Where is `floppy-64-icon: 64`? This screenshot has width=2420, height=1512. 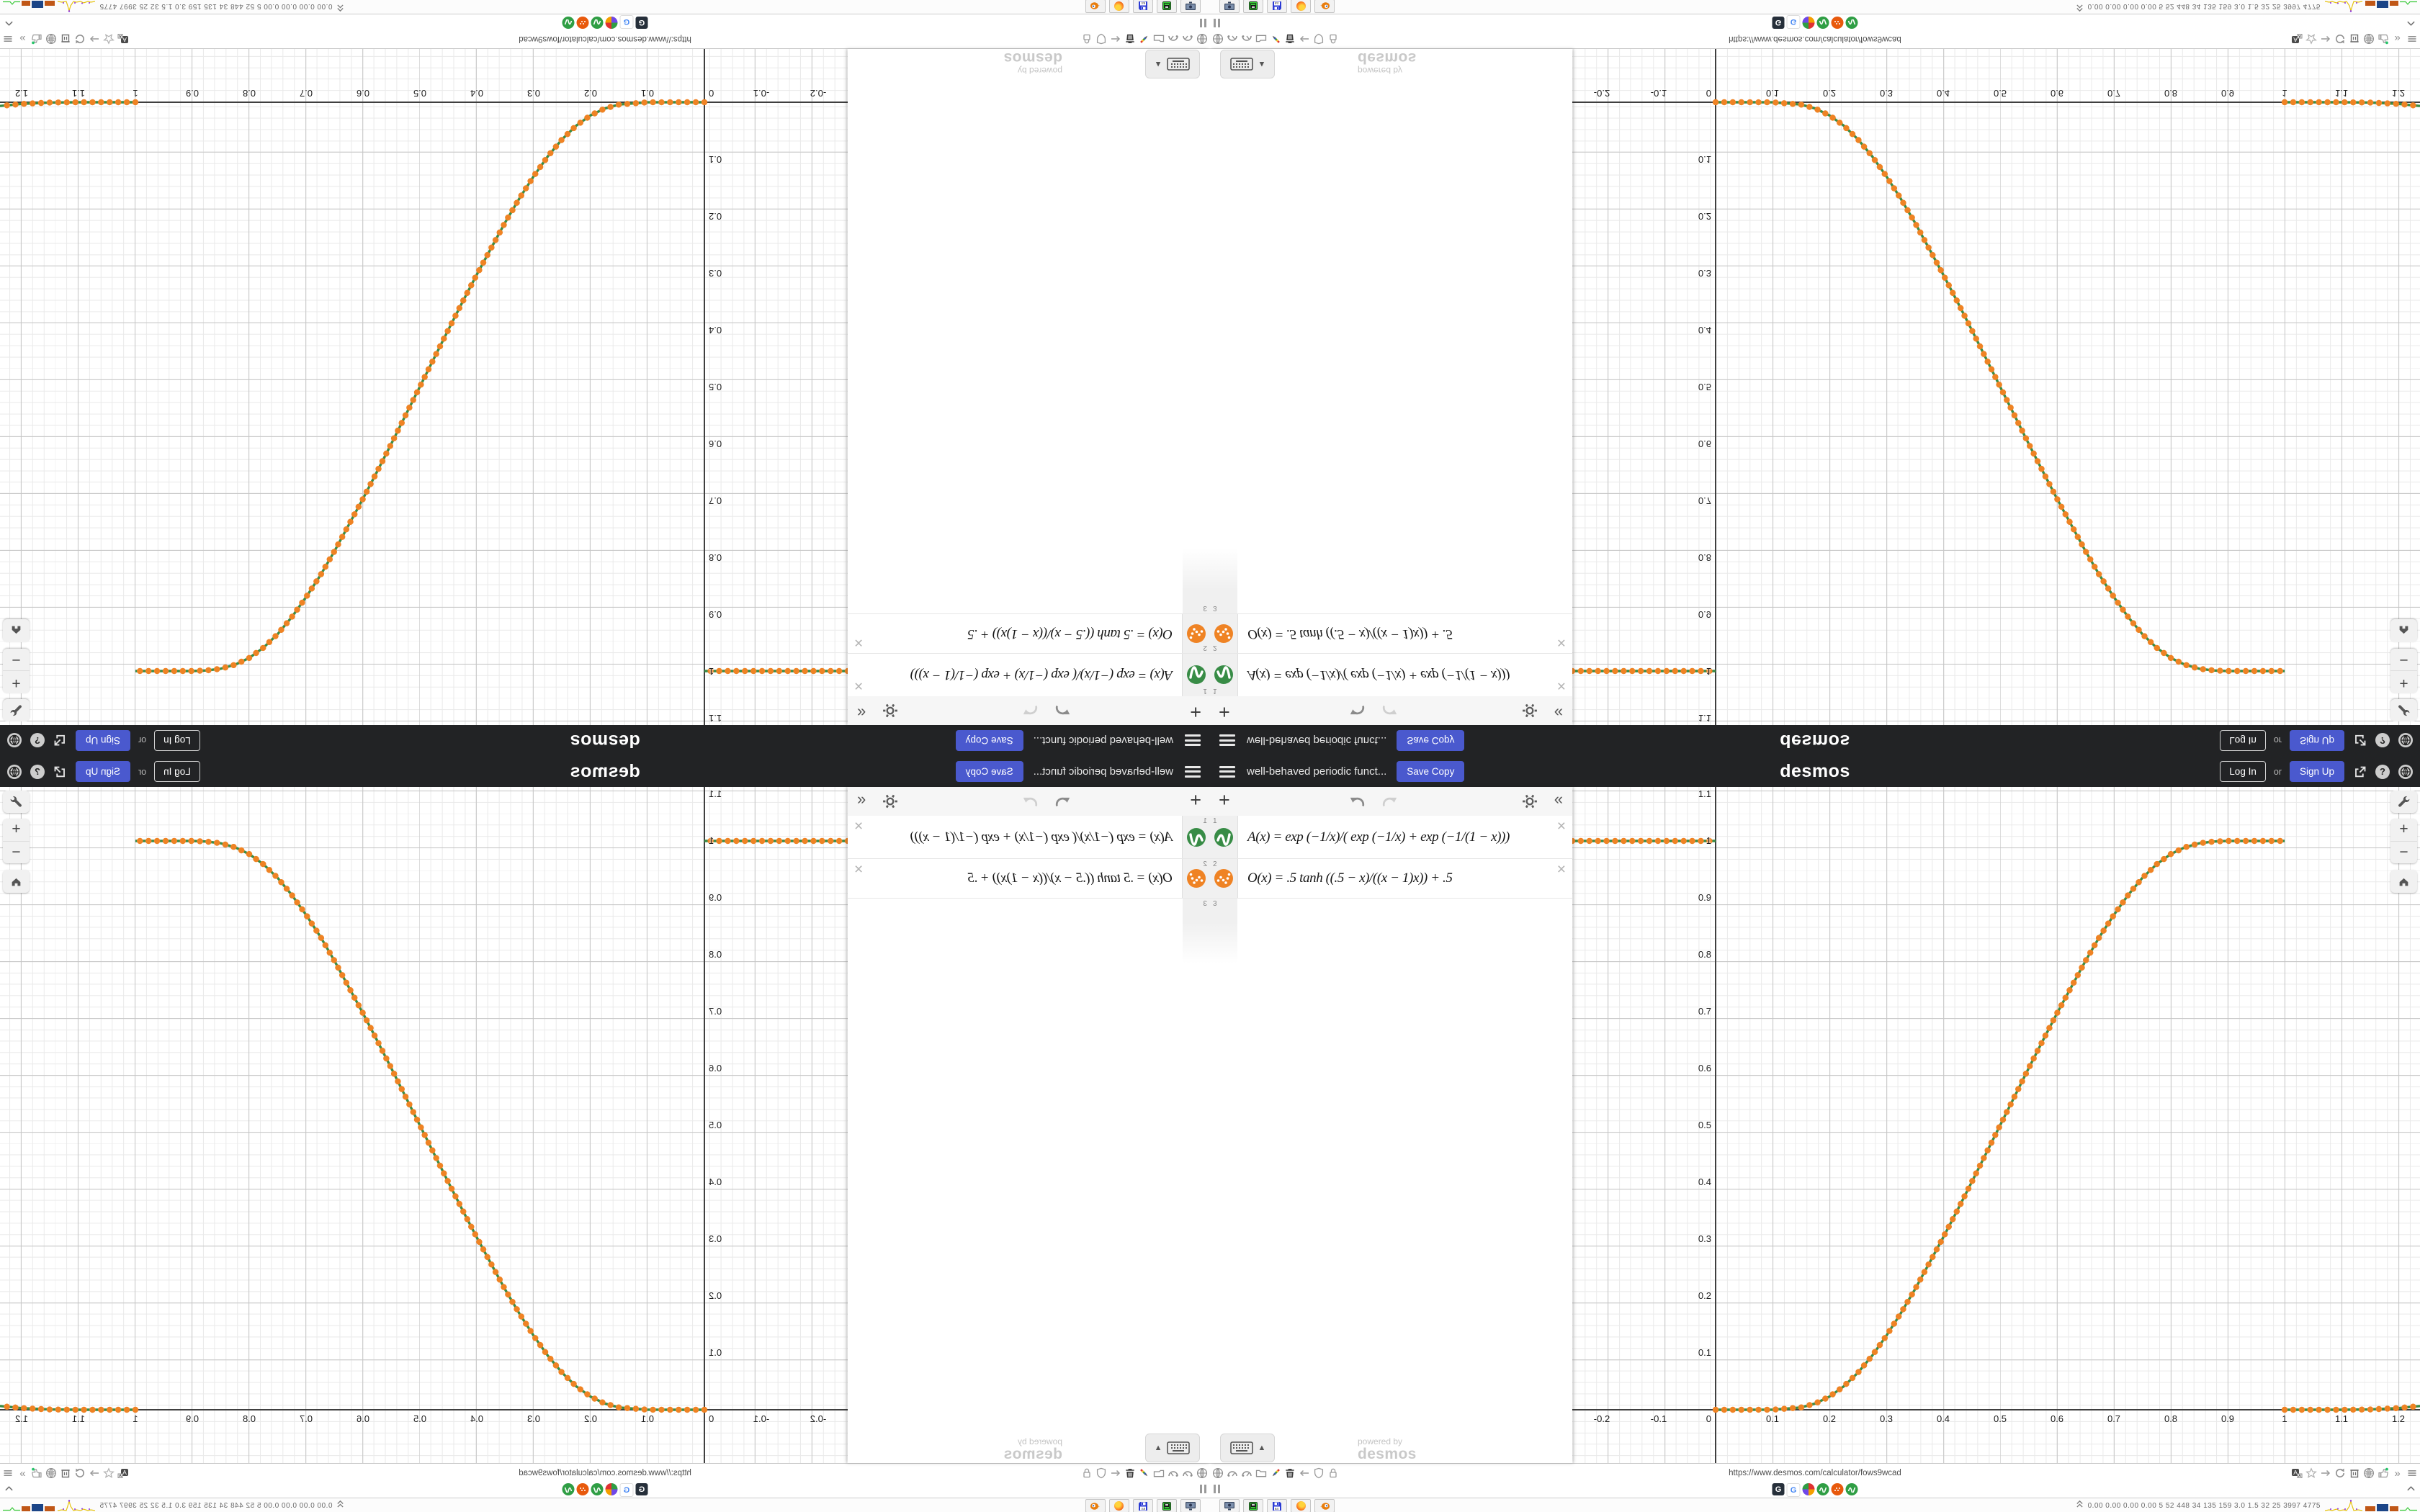 floppy-64-icon: 64 is located at coordinates (1143, 6).